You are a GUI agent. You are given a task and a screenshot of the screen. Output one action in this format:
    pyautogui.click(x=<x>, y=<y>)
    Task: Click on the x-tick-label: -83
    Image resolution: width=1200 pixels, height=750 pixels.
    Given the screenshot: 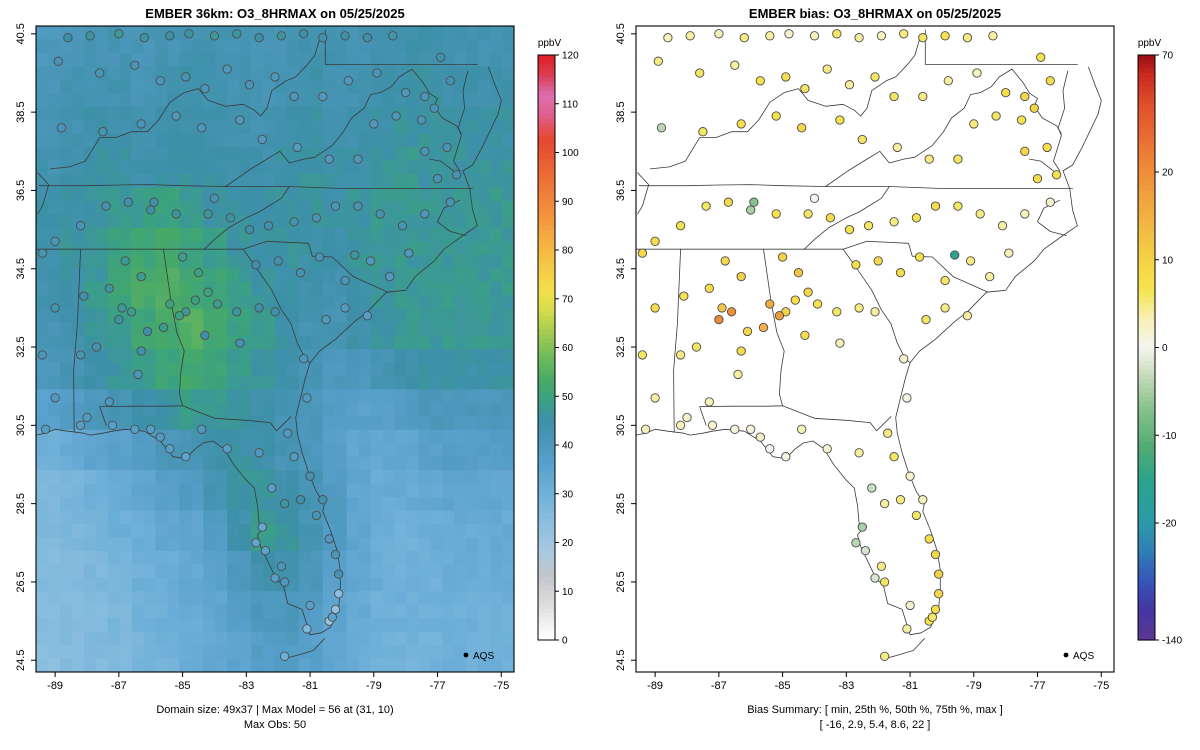 What is the action you would take?
    pyautogui.click(x=246, y=686)
    